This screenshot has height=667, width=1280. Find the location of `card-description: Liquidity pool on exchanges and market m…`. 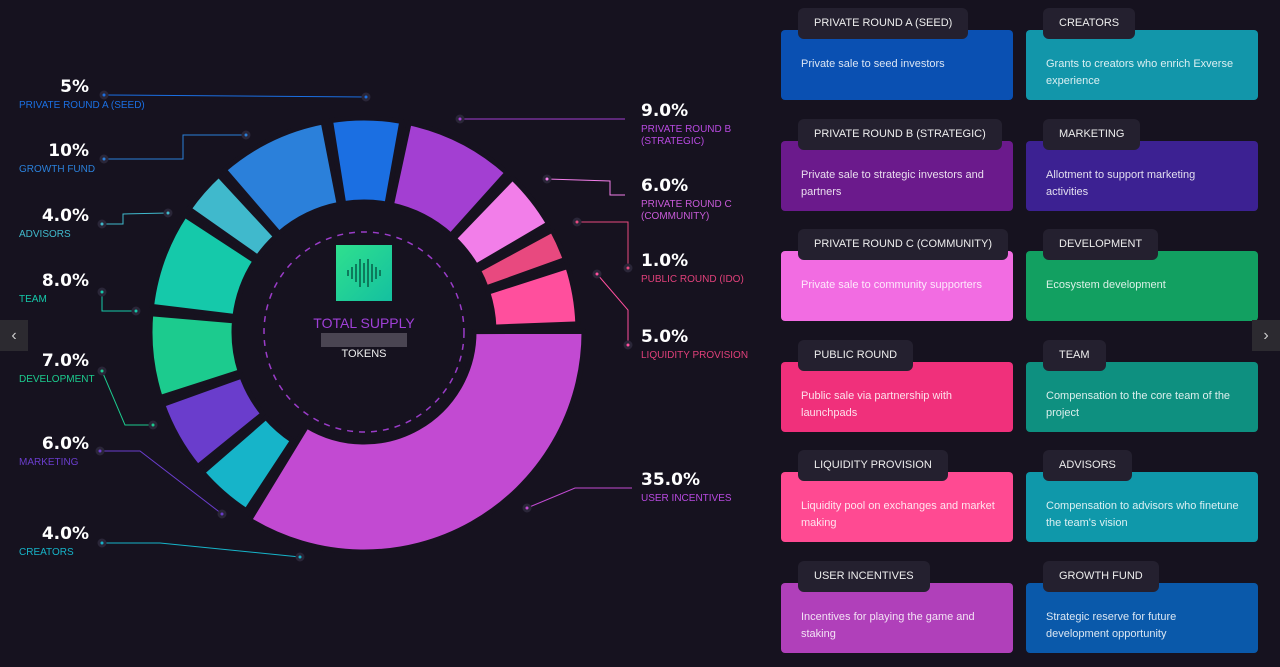

card-description: Liquidity pool on exchanges and market m… is located at coordinates (898, 515).